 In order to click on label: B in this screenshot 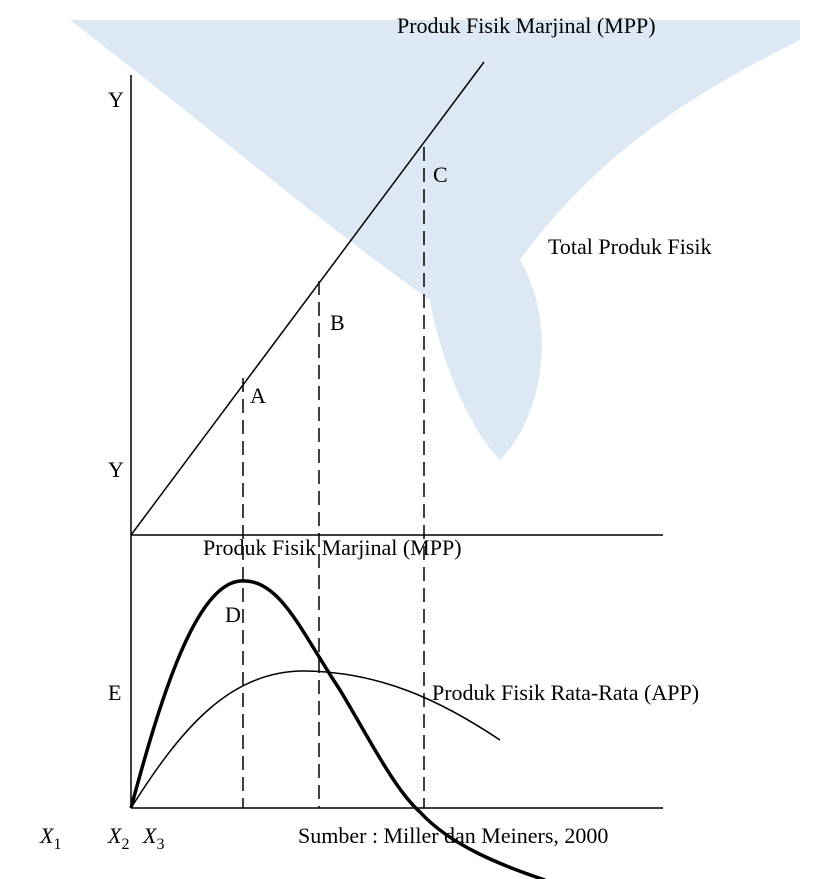, I will do `click(337, 322)`.